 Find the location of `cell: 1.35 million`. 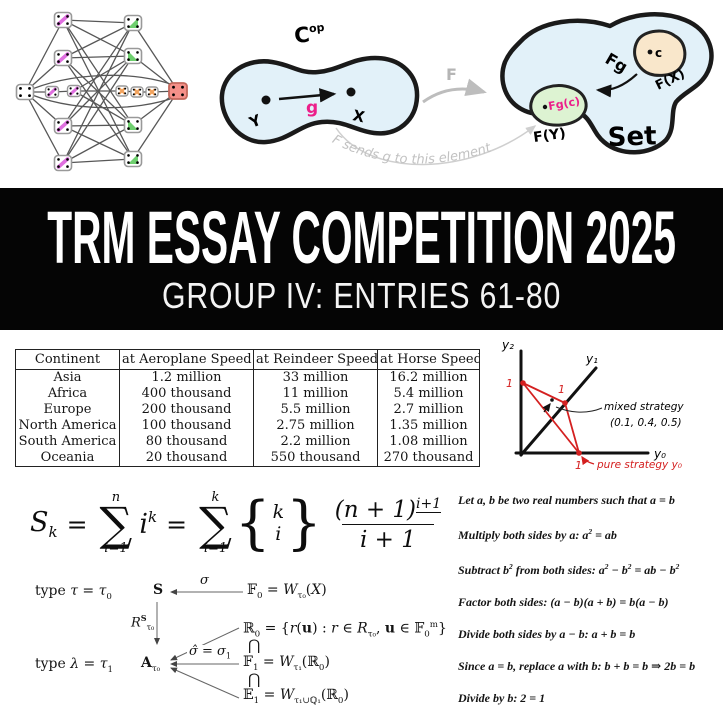

cell: 1.35 million is located at coordinates (428, 426).